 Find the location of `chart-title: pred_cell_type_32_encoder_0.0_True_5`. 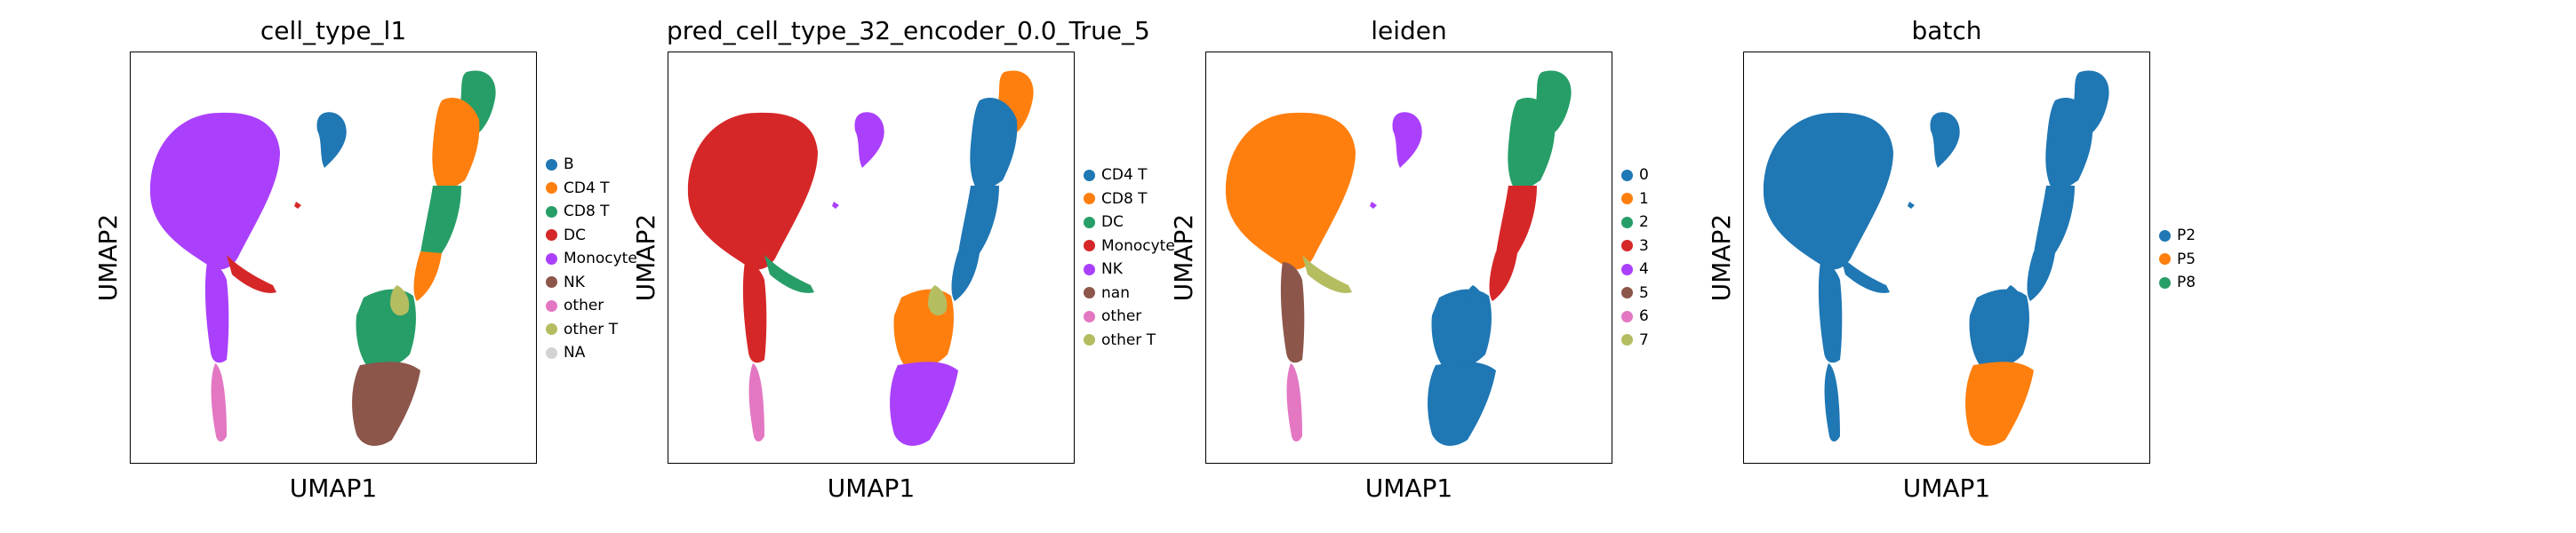

chart-title: pred_cell_type_32_encoder_0.0_True_5 is located at coordinates (908, 30).